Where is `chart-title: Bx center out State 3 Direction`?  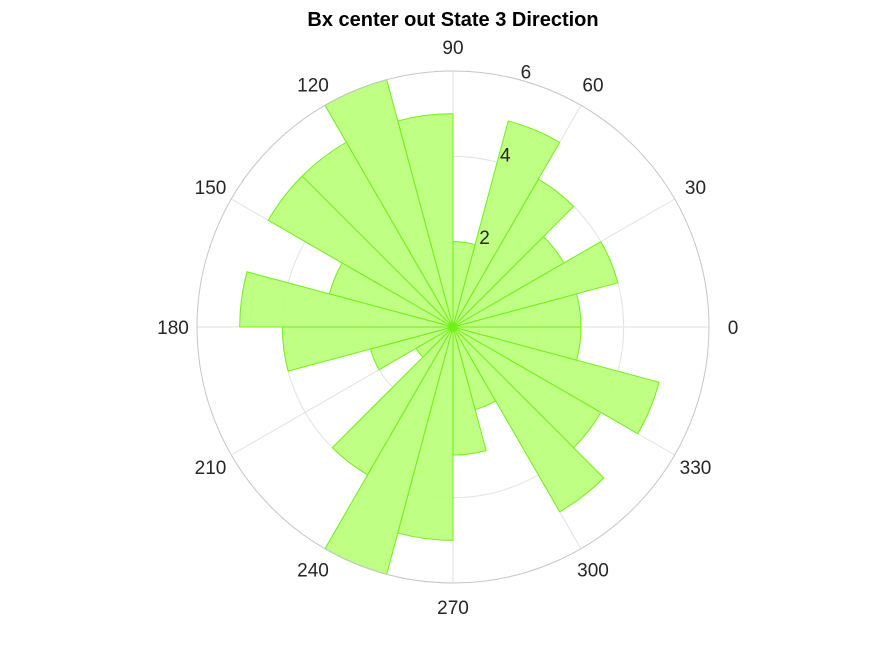 chart-title: Bx center out State 3 Direction is located at coordinates (452, 20).